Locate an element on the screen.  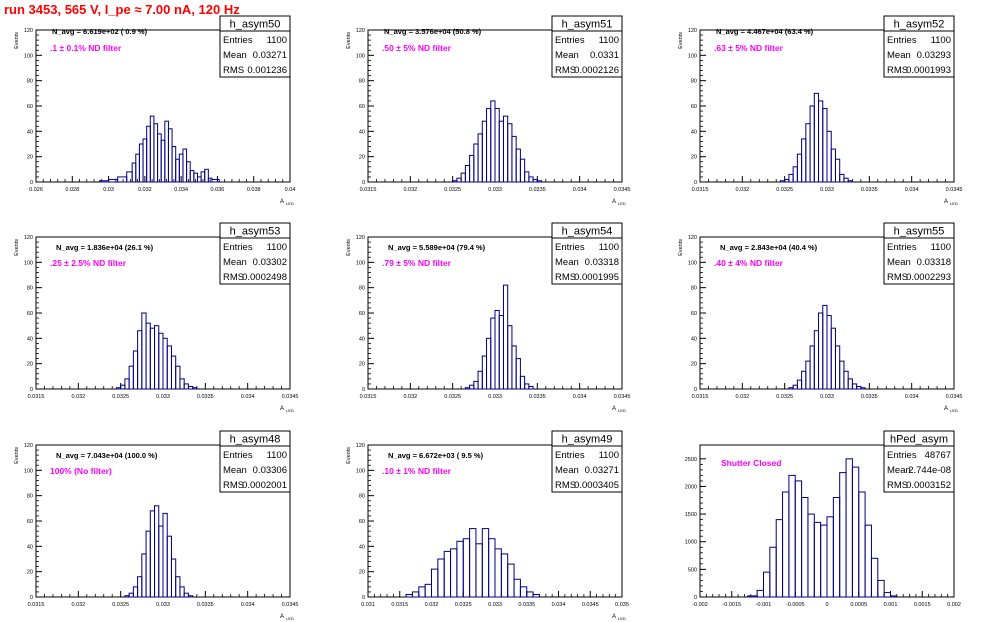
stats-title: h_asym55 is located at coordinates (919, 232).